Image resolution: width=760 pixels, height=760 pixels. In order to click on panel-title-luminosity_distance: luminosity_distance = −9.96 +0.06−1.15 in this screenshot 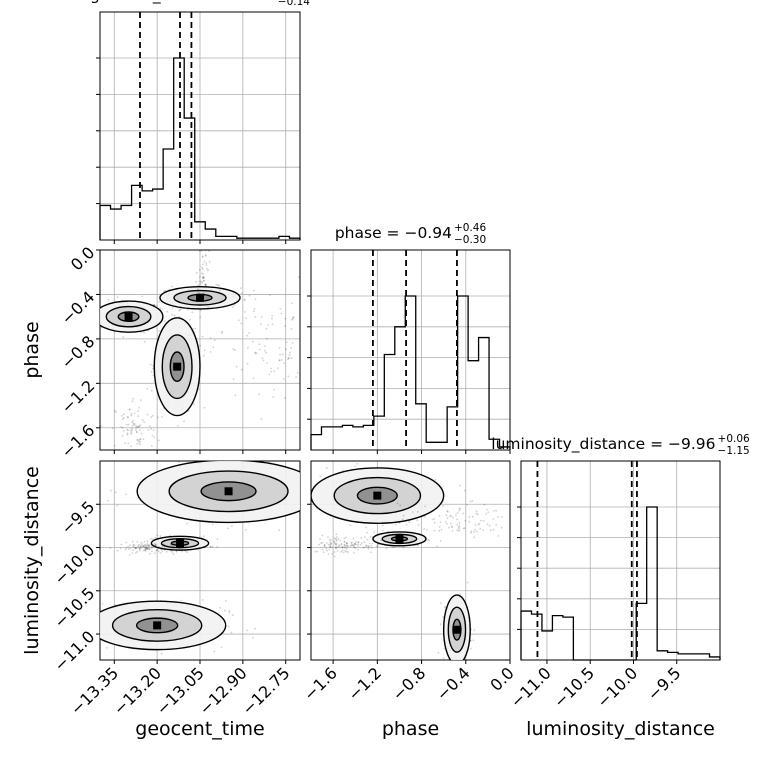, I will do `click(620, 445)`.